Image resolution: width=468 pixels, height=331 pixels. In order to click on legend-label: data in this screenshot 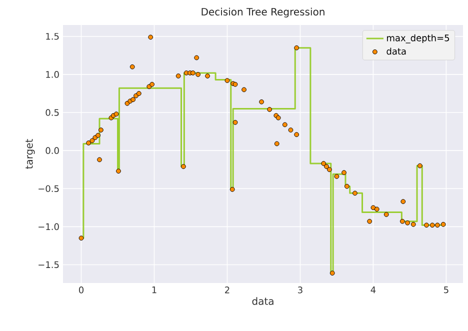, I will do `click(396, 51)`.